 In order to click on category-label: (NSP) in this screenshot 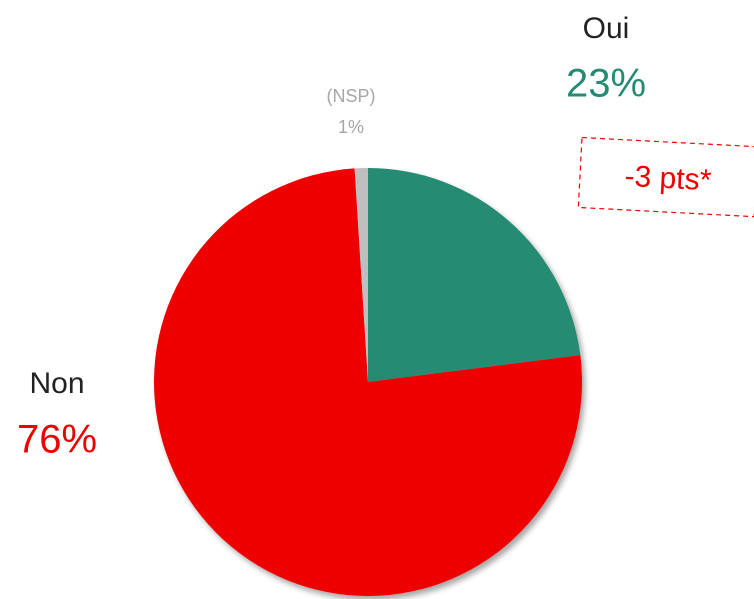, I will do `click(351, 96)`.